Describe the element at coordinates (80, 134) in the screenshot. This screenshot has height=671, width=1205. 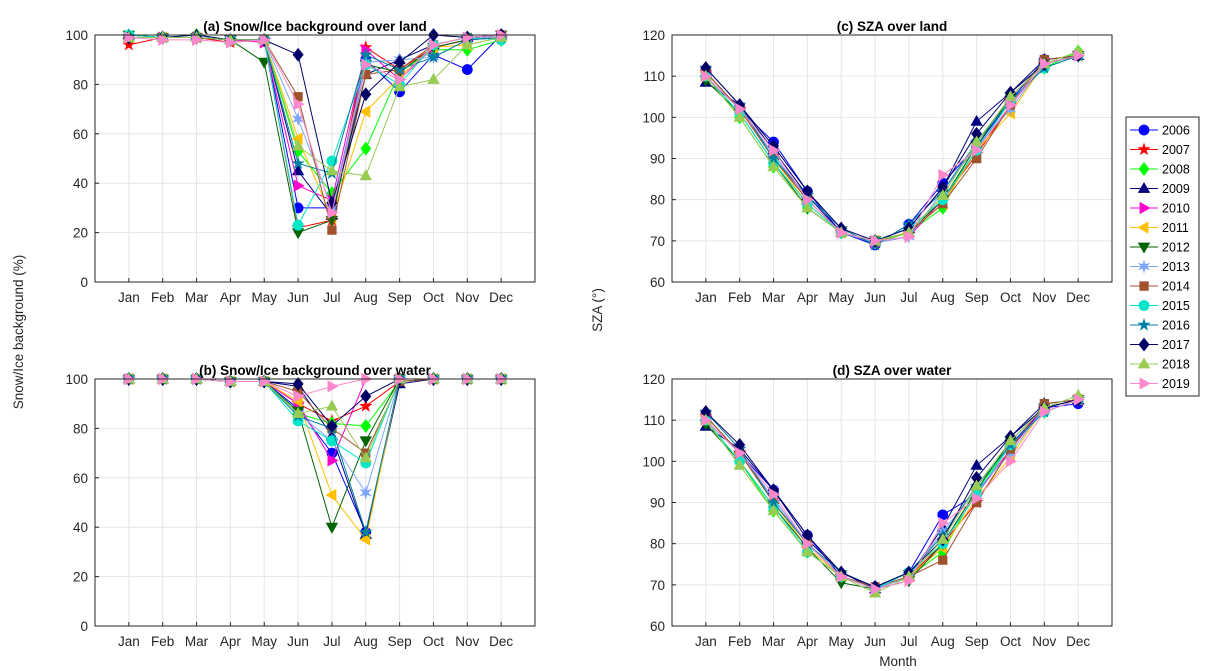
I see `y-tick-label: 60` at that location.